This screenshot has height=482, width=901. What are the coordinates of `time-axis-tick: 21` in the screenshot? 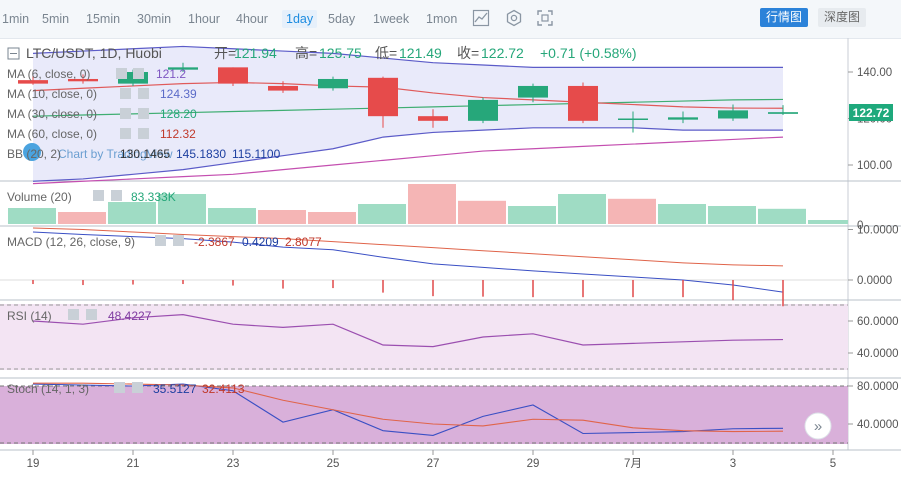 It's located at (133, 464).